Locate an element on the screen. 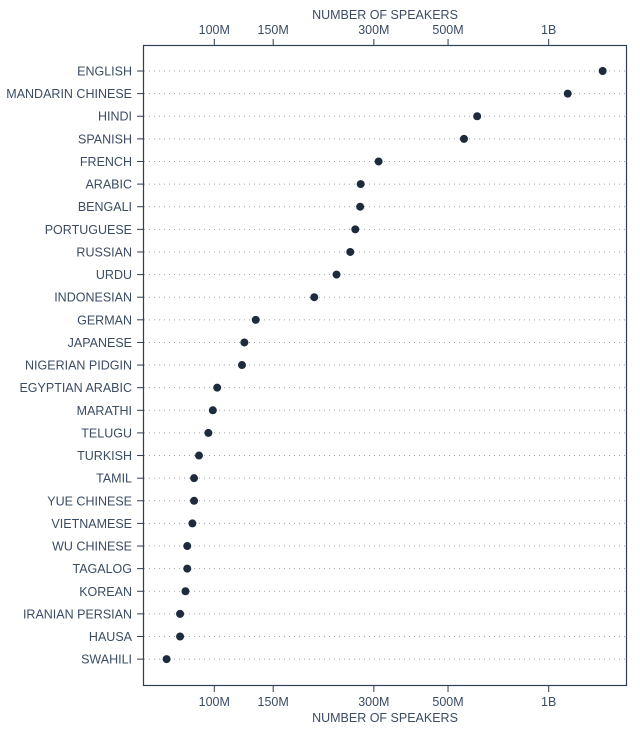 The height and width of the screenshot is (741, 640). y-tick-label: TELUGU is located at coordinates (106, 433).